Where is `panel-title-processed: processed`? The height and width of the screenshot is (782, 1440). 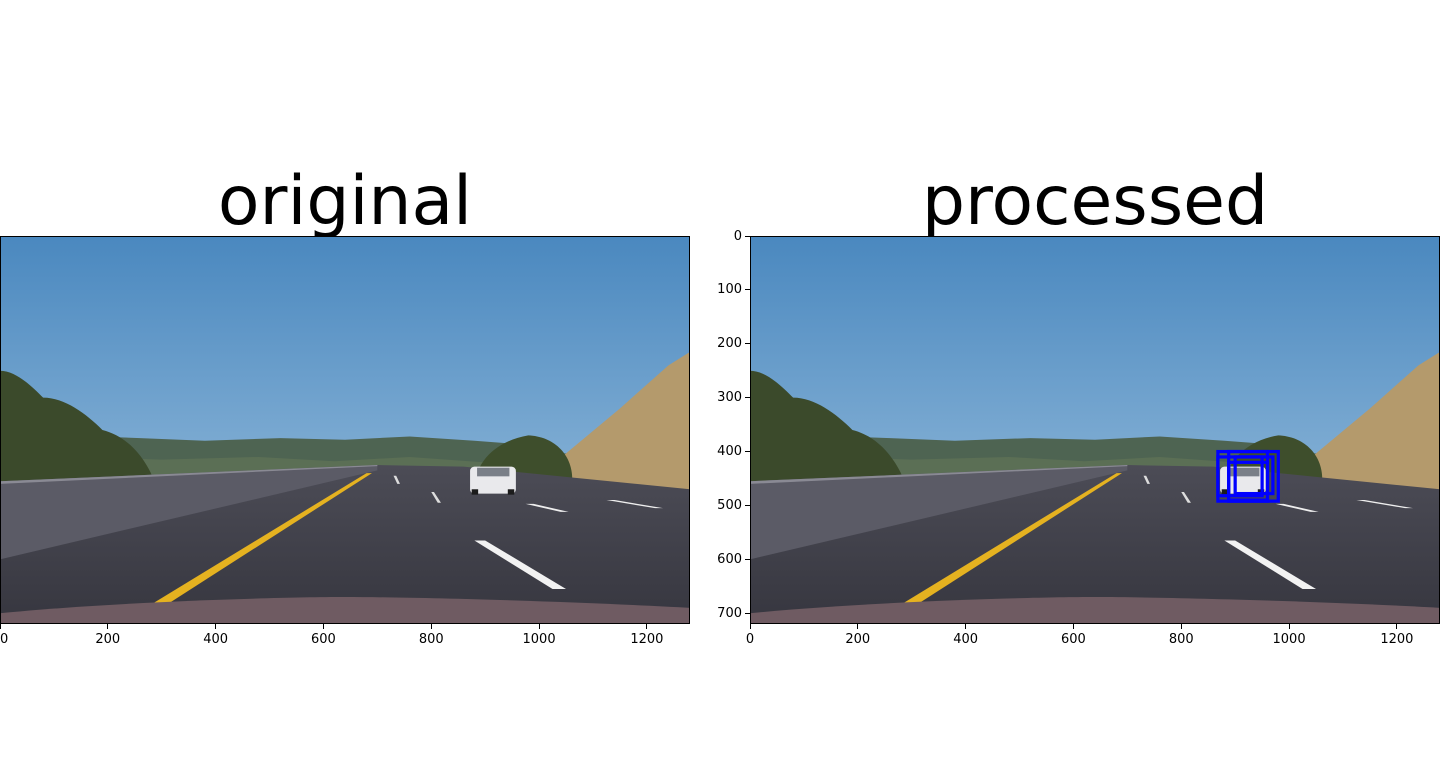 panel-title-processed: processed is located at coordinates (1095, 201).